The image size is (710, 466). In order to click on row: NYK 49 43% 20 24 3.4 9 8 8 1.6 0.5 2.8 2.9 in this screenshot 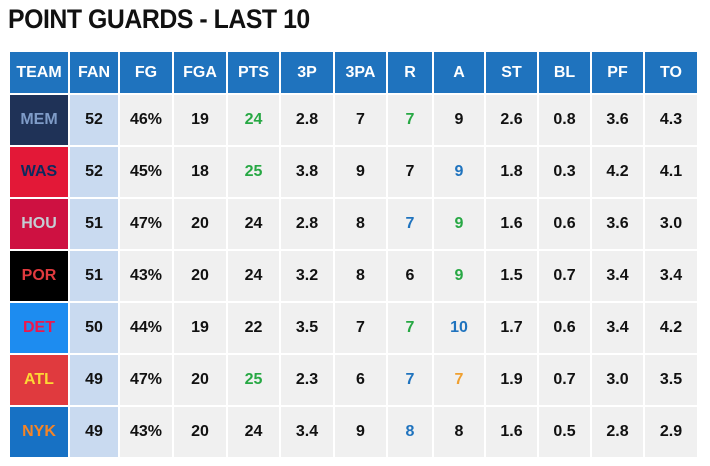, I will do `click(353, 432)`.